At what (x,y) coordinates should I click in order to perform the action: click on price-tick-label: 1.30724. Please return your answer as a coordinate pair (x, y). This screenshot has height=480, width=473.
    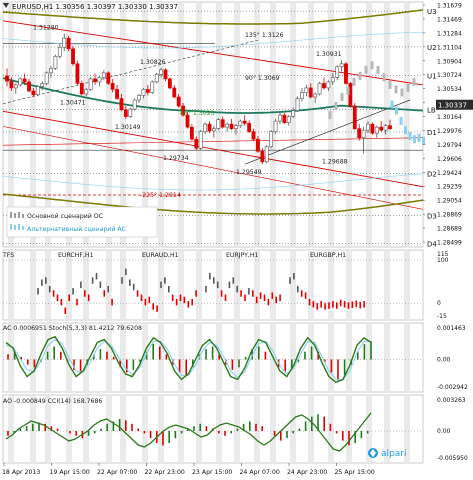
    Looking at the image, I should click on (449, 75).